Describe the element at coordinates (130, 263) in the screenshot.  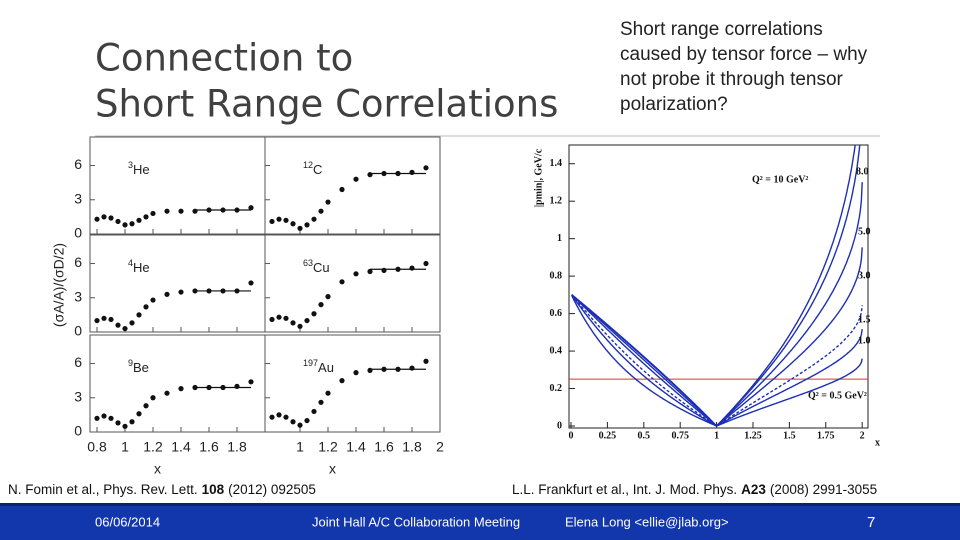
I see `panel-mass: 4` at that location.